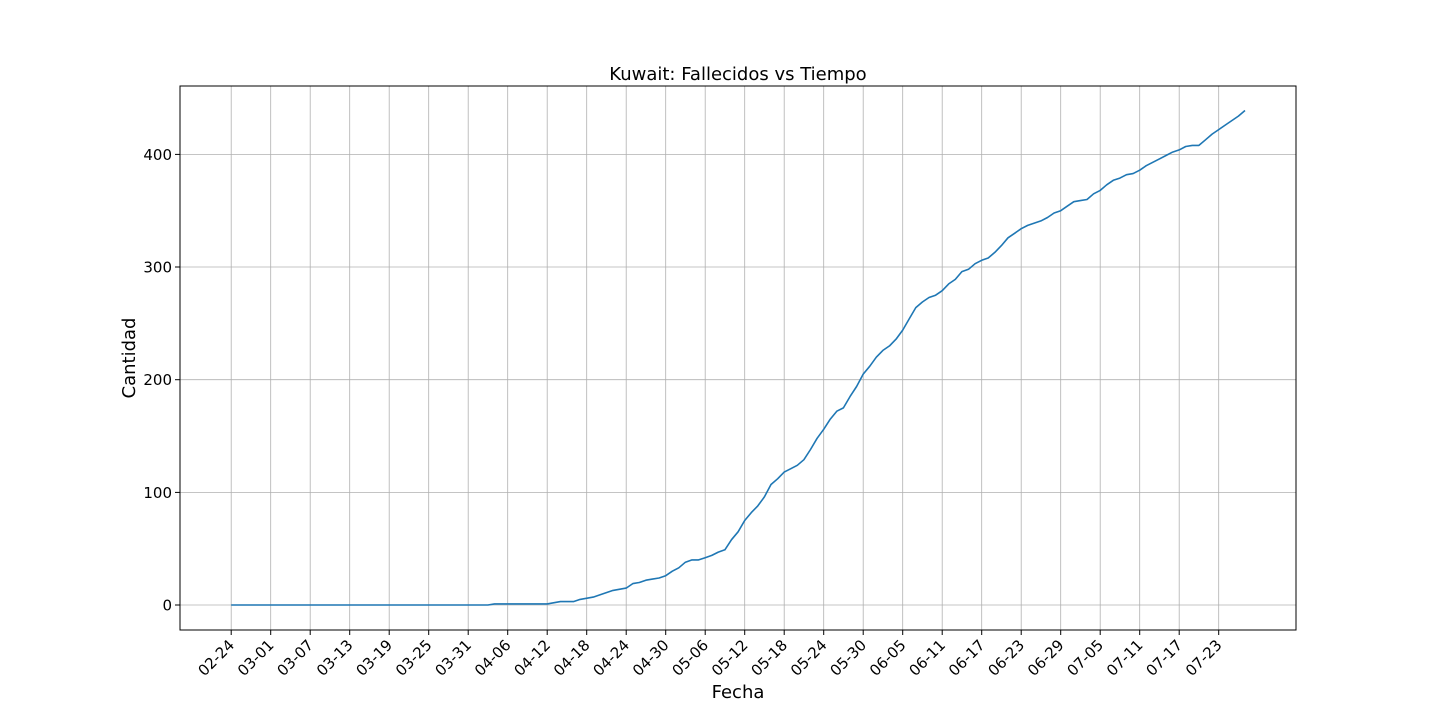 The width and height of the screenshot is (1440, 720). Describe the element at coordinates (157, 268) in the screenshot. I see `y-tick-label: 300` at that location.